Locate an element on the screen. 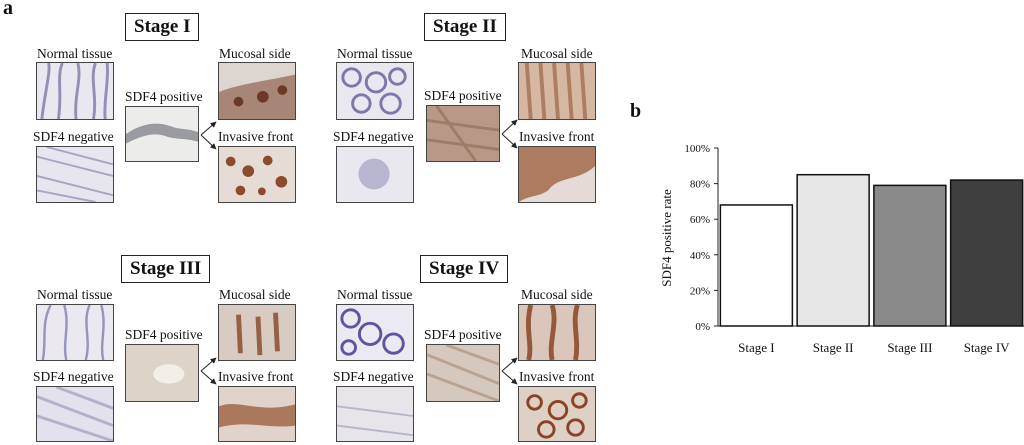 The width and height of the screenshot is (1024, 445). x-tick-label: Stage III is located at coordinates (909, 347).